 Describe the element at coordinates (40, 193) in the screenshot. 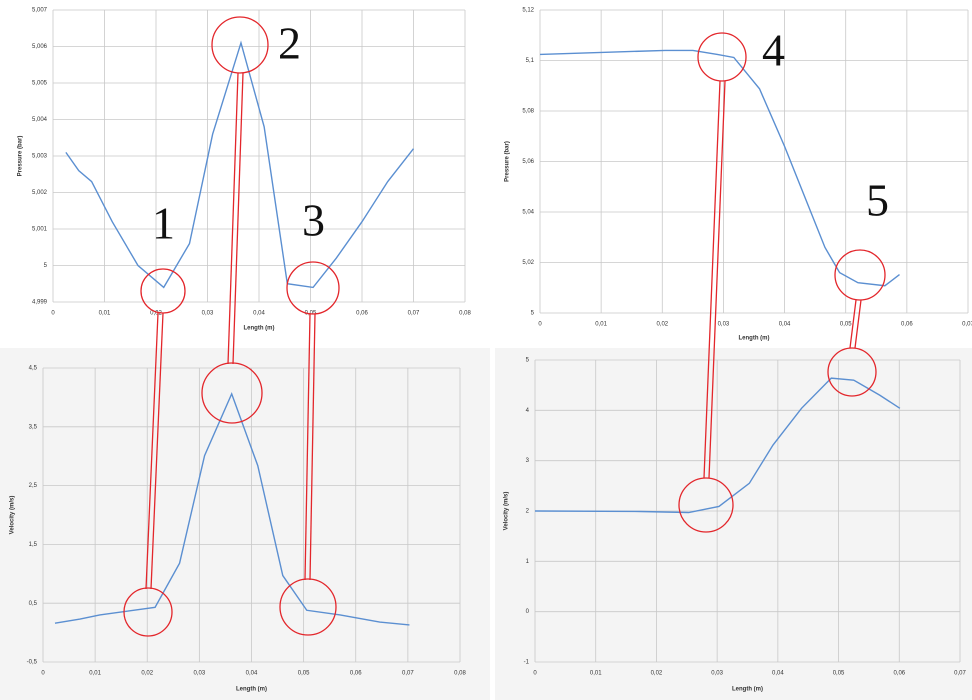

I see `y-tick-label: 5,002` at that location.